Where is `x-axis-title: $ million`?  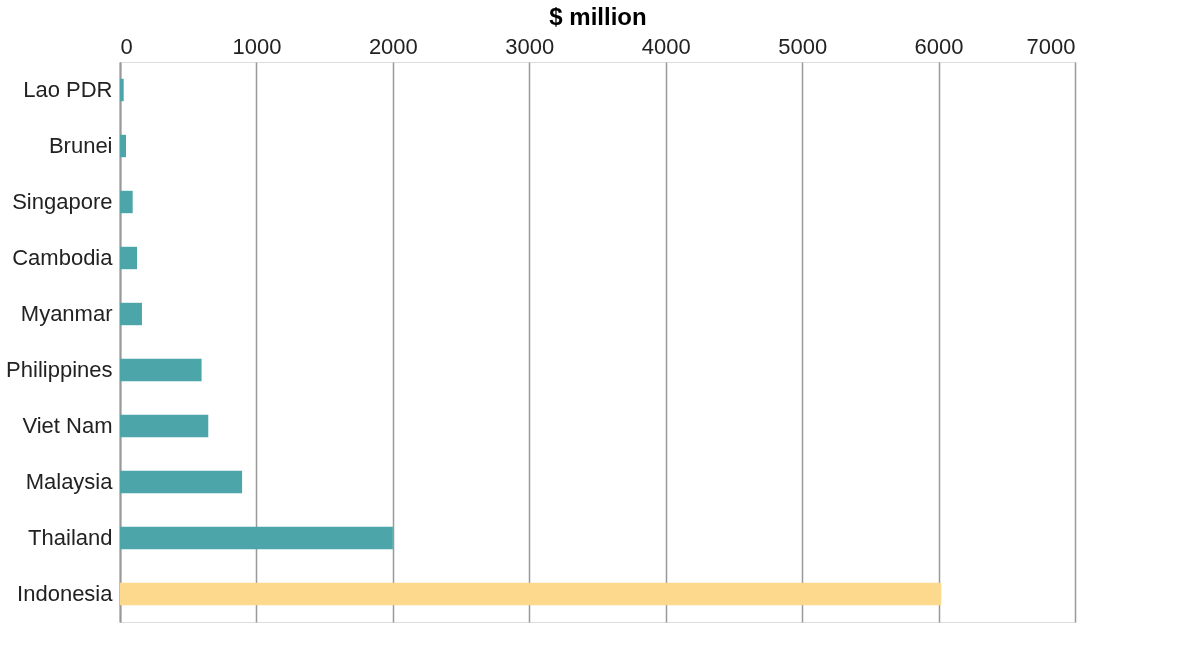 x-axis-title: $ million is located at coordinates (598, 16).